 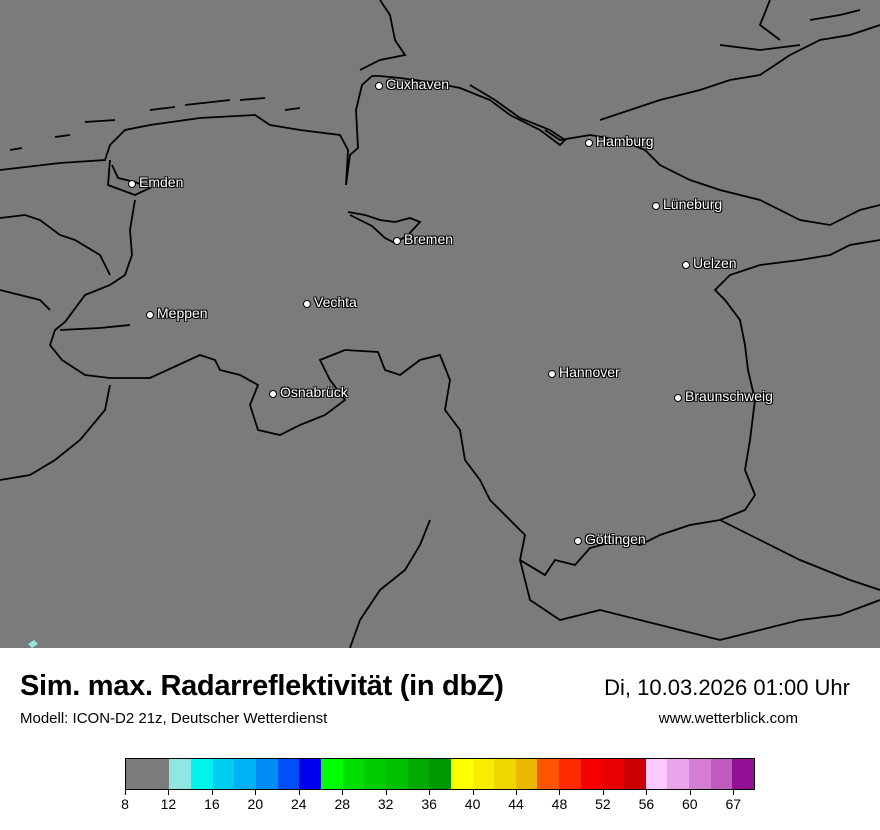 What do you see at coordinates (335, 302) in the screenshot?
I see `city-label: Vechta` at bounding box center [335, 302].